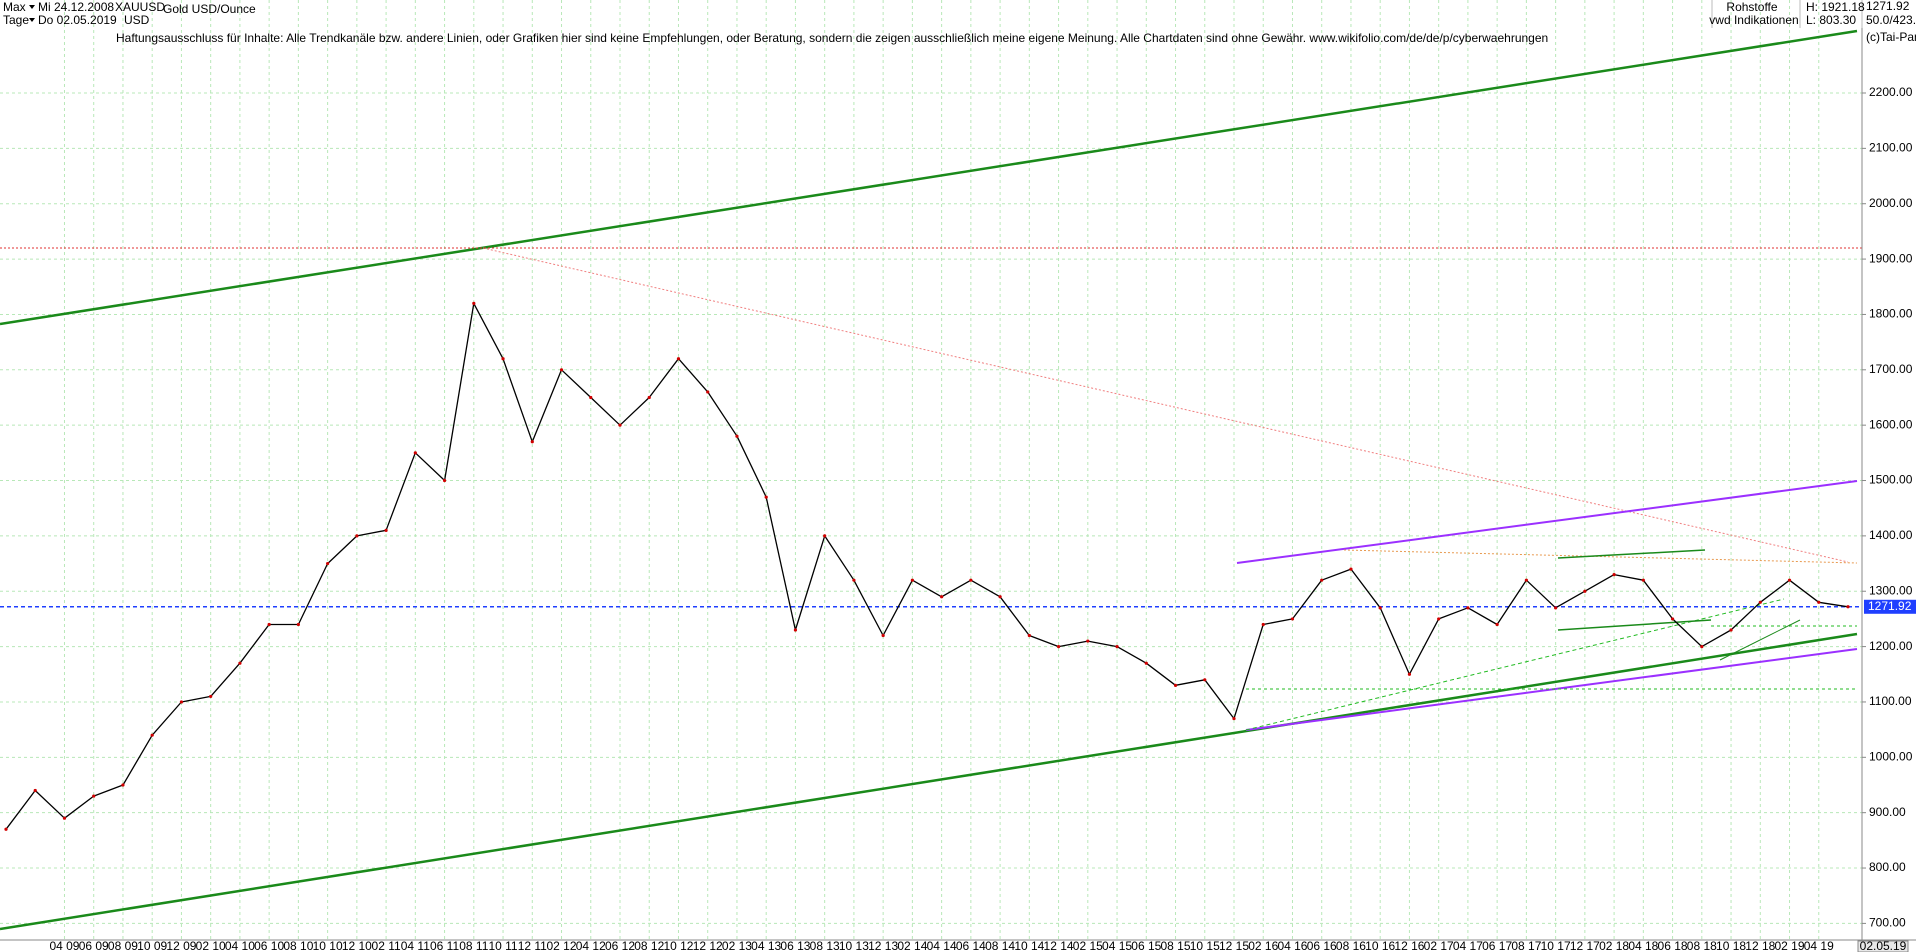 The width and height of the screenshot is (1916, 952). What do you see at coordinates (620, 945) in the screenshot?
I see `x-tick-label: 06 12` at bounding box center [620, 945].